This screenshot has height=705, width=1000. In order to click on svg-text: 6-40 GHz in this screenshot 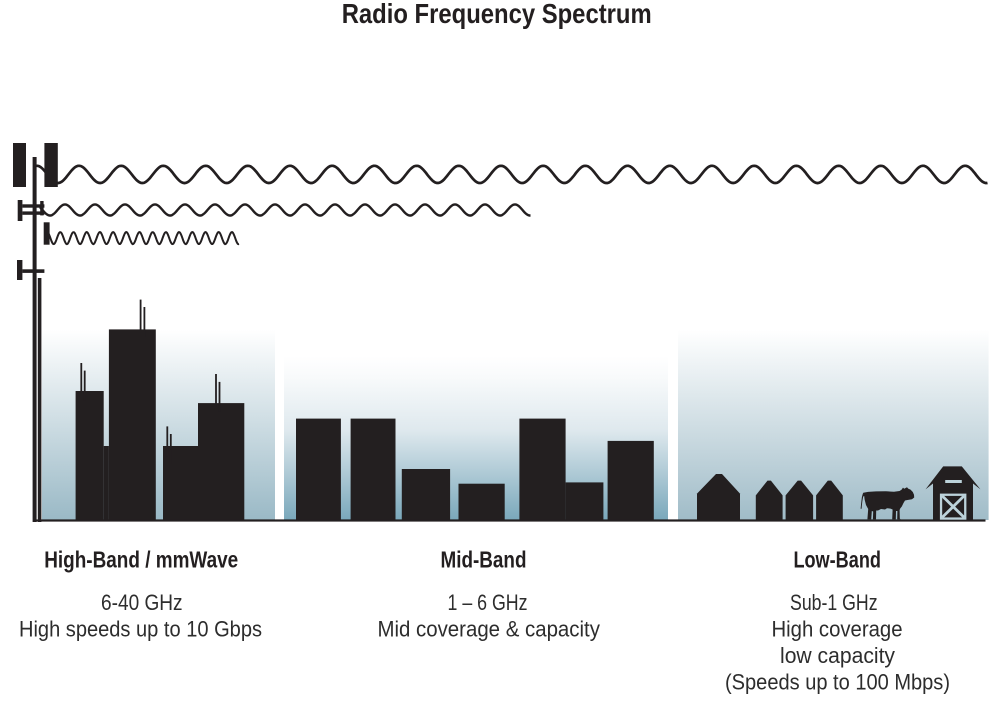, I will do `click(142, 602)`.